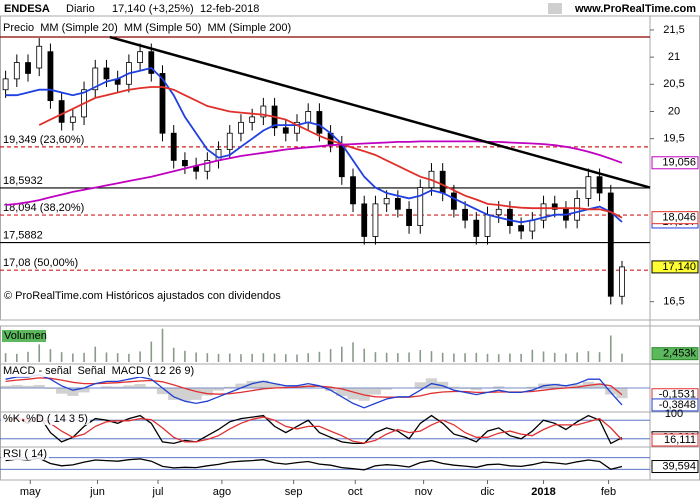  What do you see at coordinates (27, 9) in the screenshot?
I see `symbol: ENDESA` at bounding box center [27, 9].